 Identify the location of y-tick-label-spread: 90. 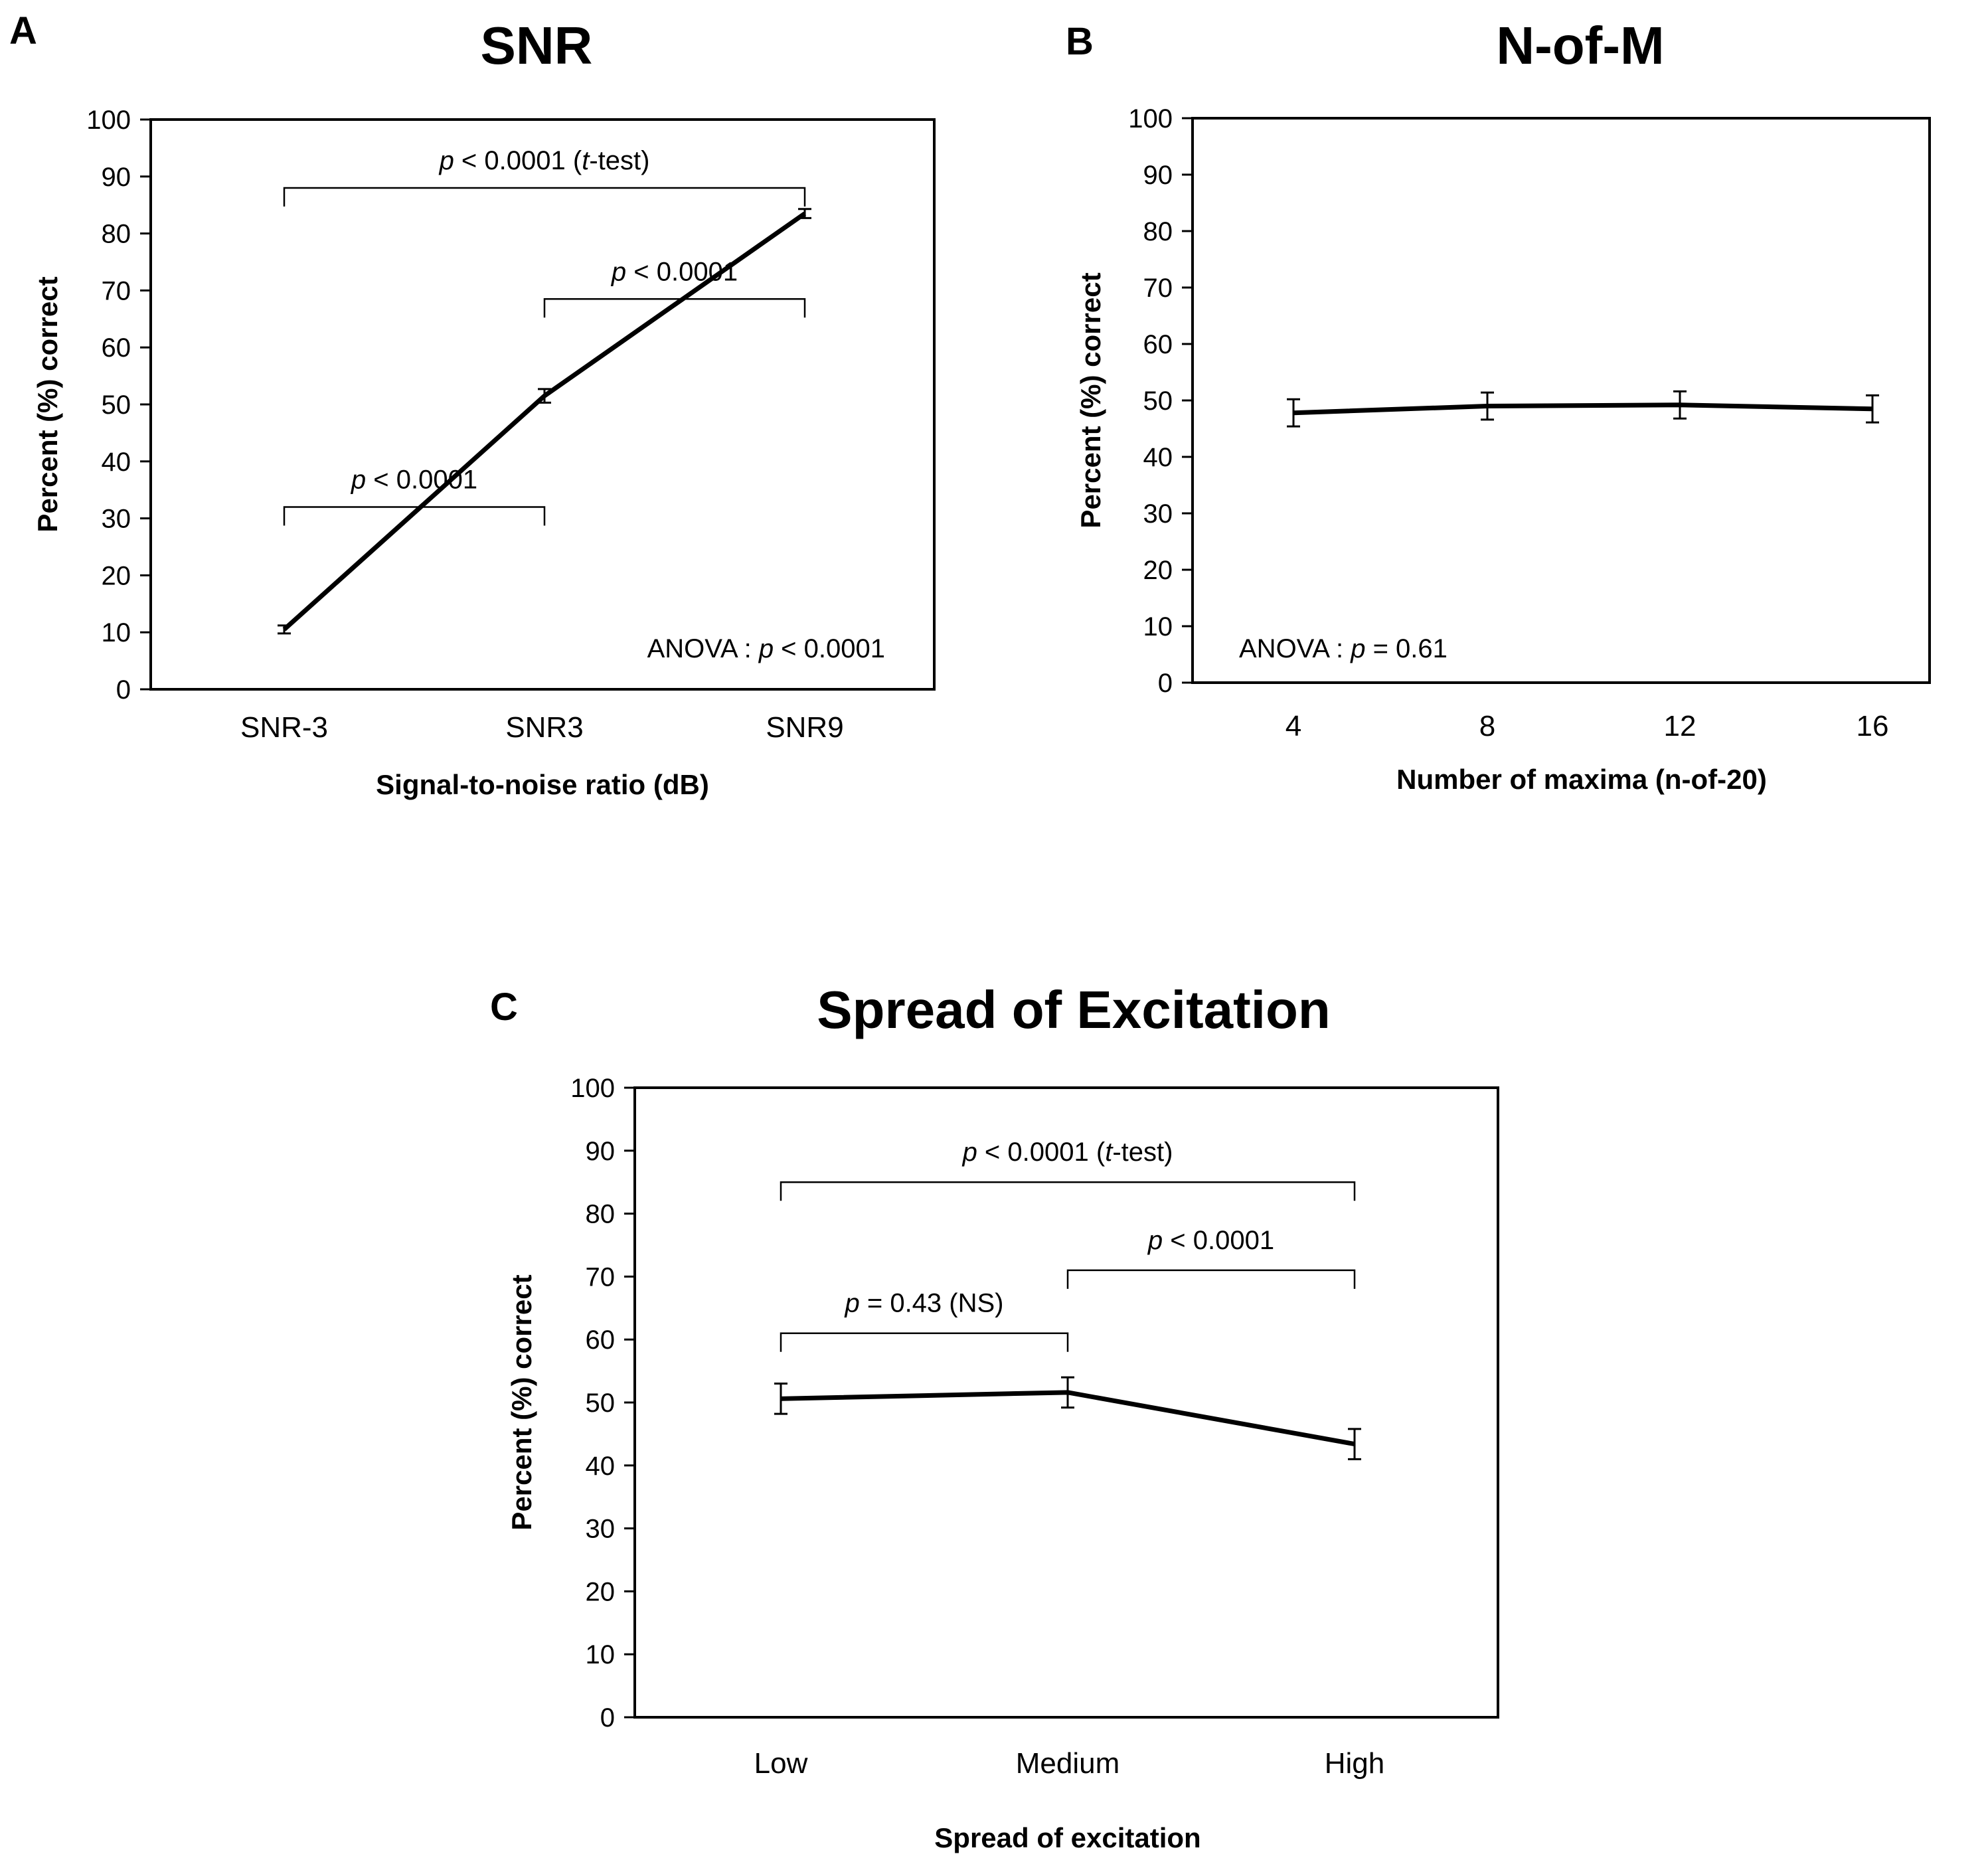
(601, 1151).